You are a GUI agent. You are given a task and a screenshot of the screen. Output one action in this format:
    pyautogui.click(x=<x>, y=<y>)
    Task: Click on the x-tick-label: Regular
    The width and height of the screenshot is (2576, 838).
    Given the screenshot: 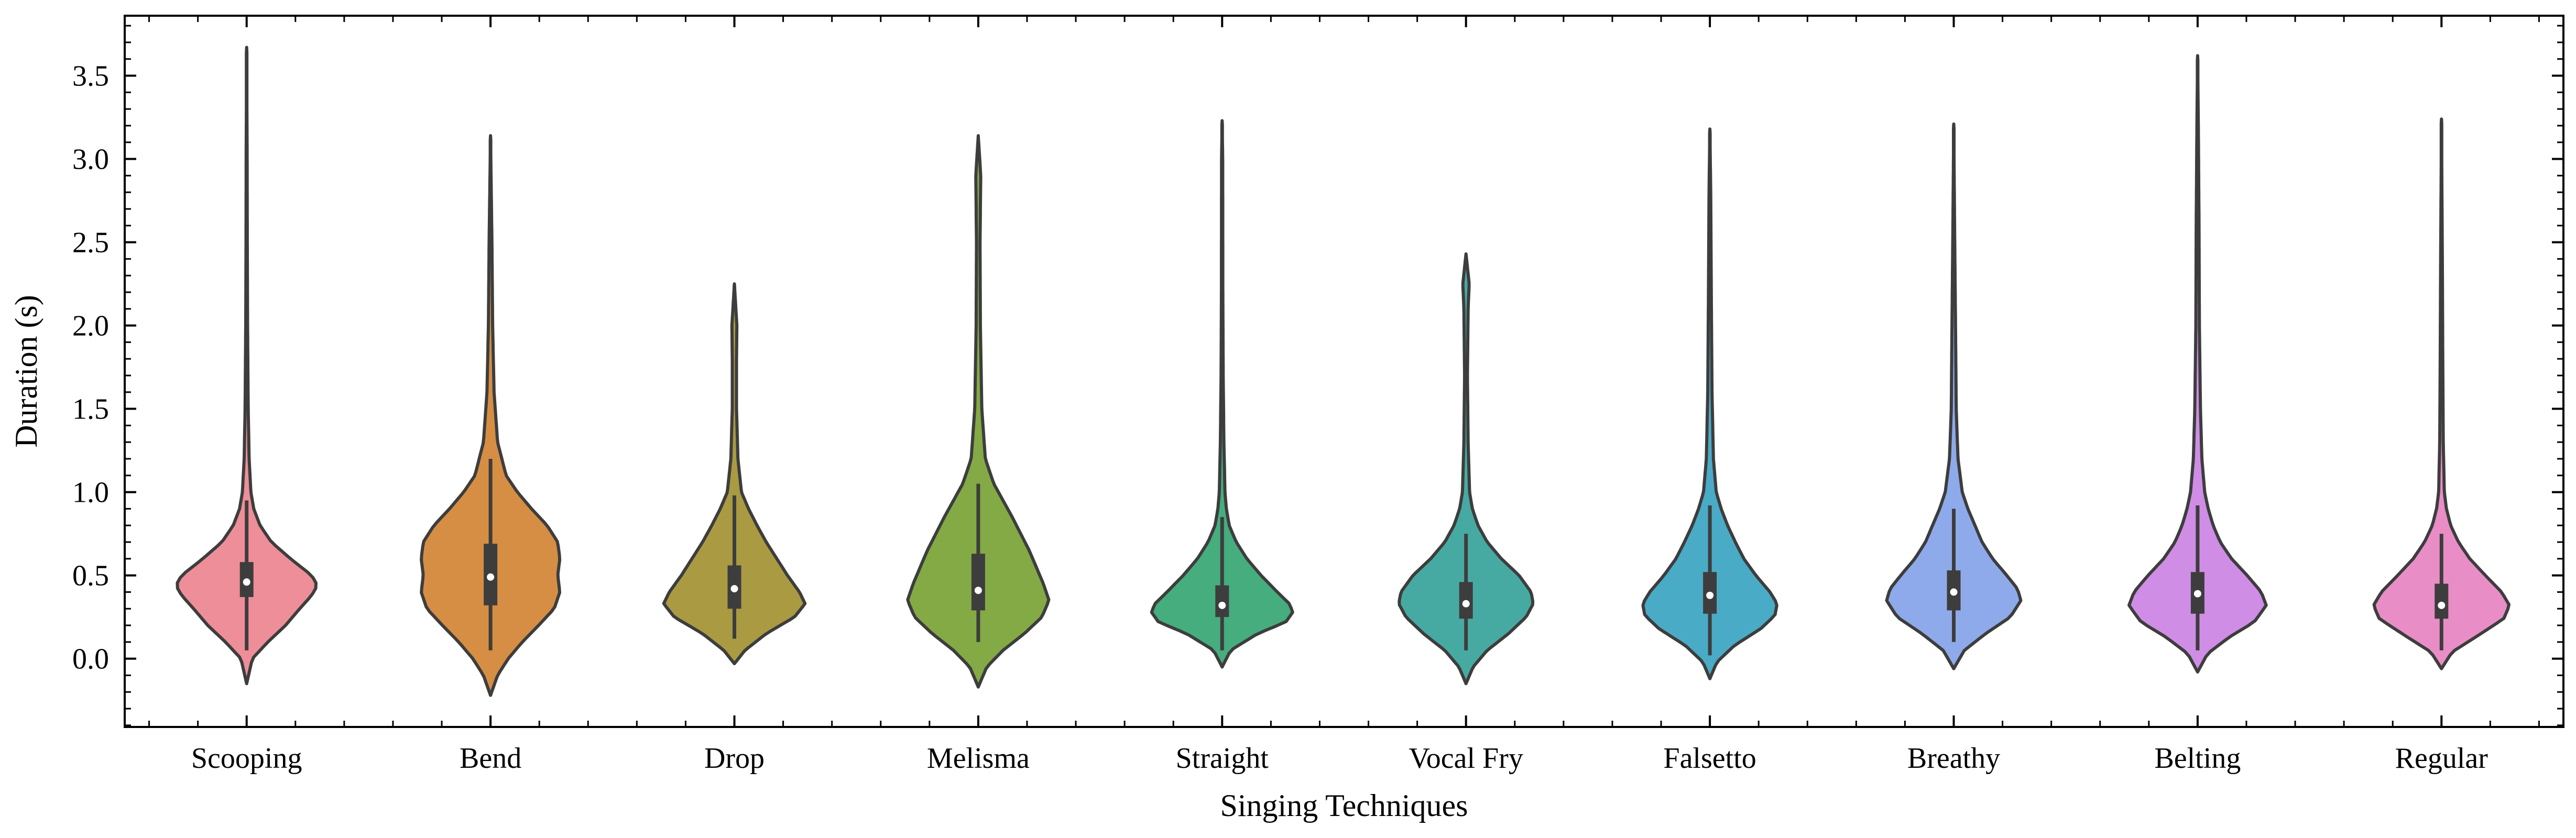 What is the action you would take?
    pyautogui.click(x=2441, y=758)
    